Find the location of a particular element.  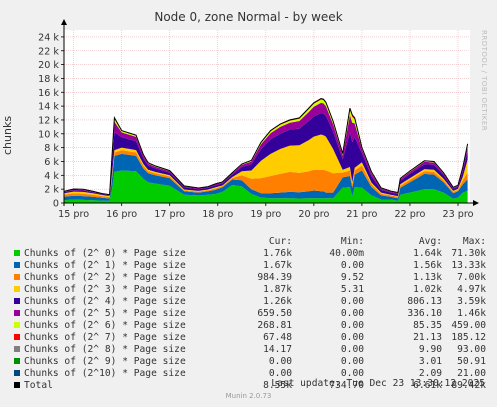

y-tick-label: 6 k is located at coordinates (51, 162).